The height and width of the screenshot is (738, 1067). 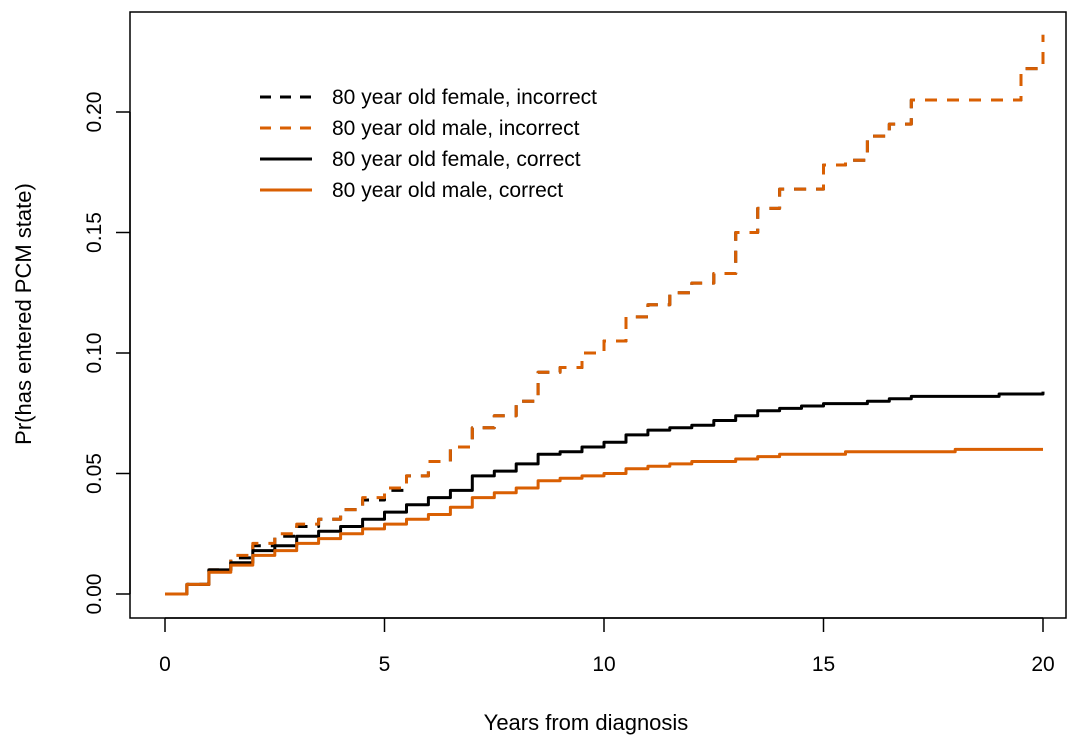 I want to click on x-axis-title: Years from diagnosis, so click(x=586, y=722).